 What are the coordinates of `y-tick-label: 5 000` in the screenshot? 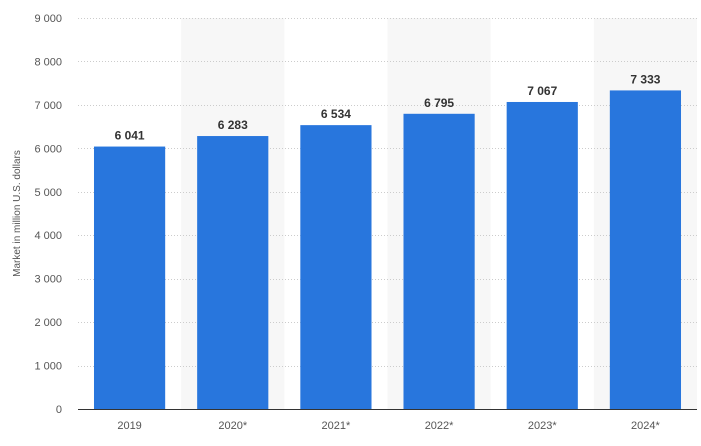 It's located at (48, 193).